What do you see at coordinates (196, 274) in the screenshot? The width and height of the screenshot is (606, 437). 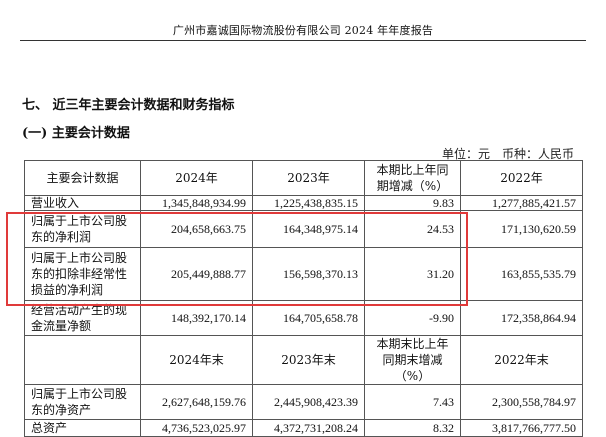 I see `cell-value: 205,449,888.77` at bounding box center [196, 274].